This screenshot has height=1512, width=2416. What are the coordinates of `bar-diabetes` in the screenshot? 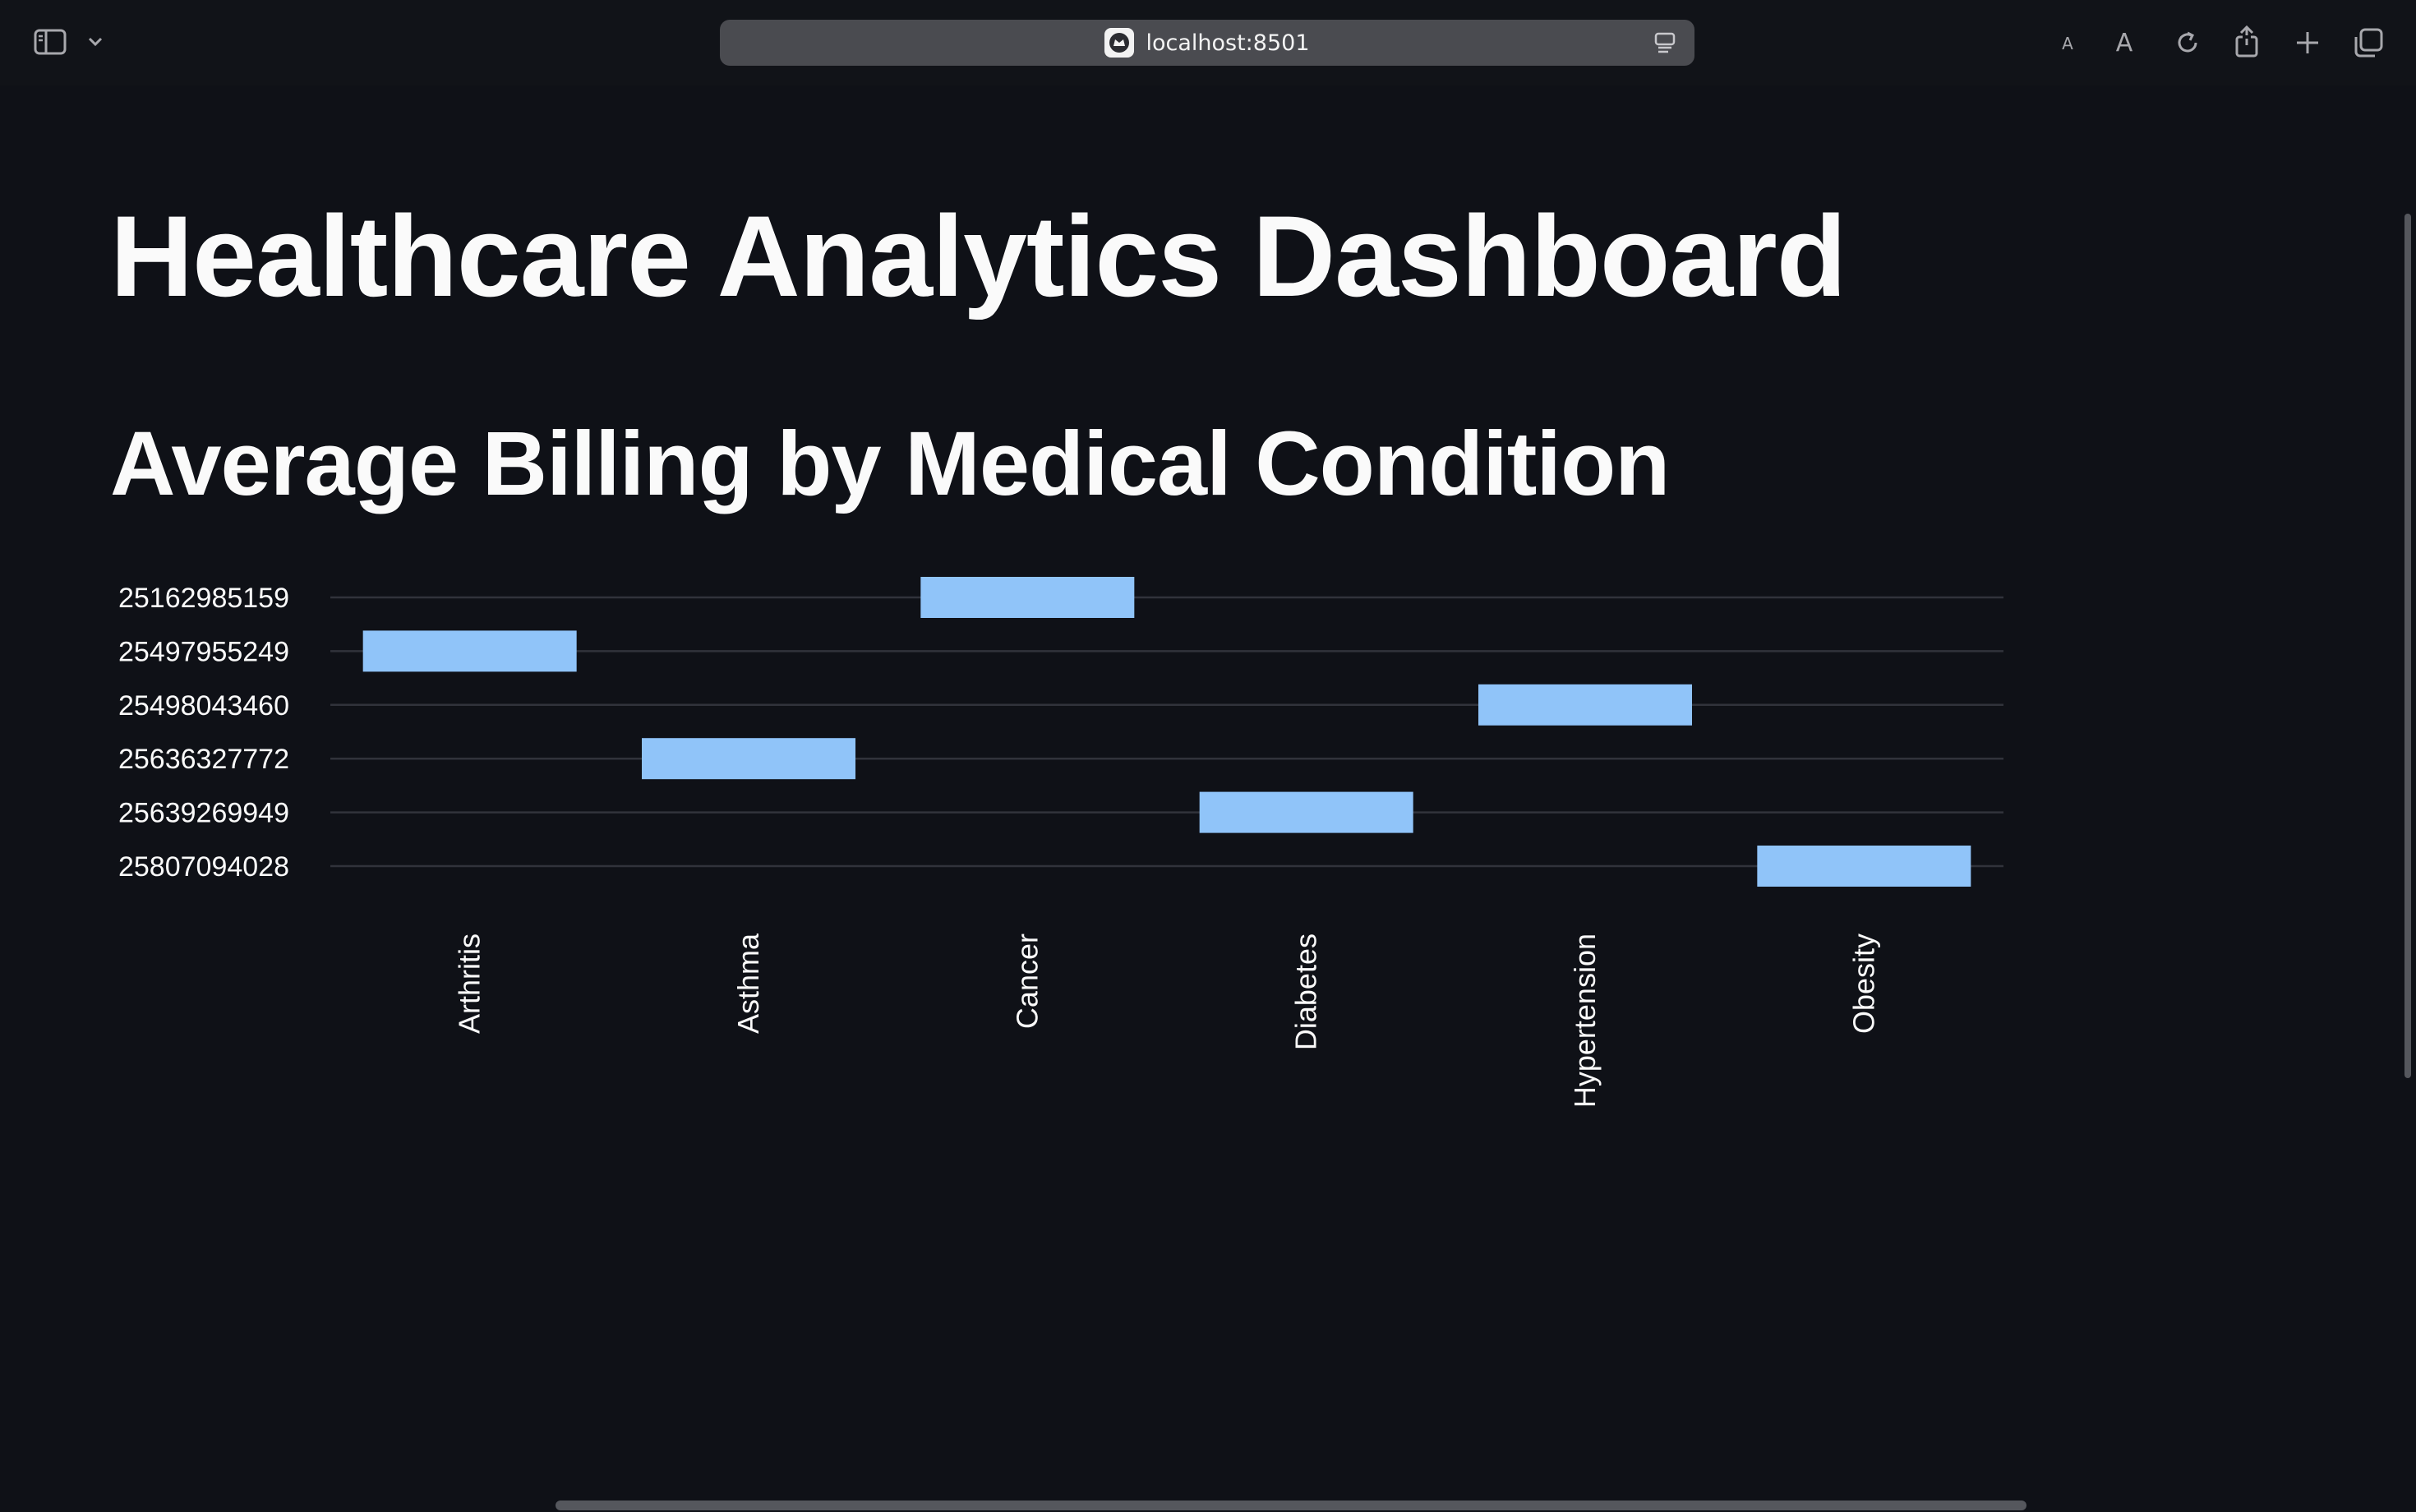 It's located at (1306, 812).